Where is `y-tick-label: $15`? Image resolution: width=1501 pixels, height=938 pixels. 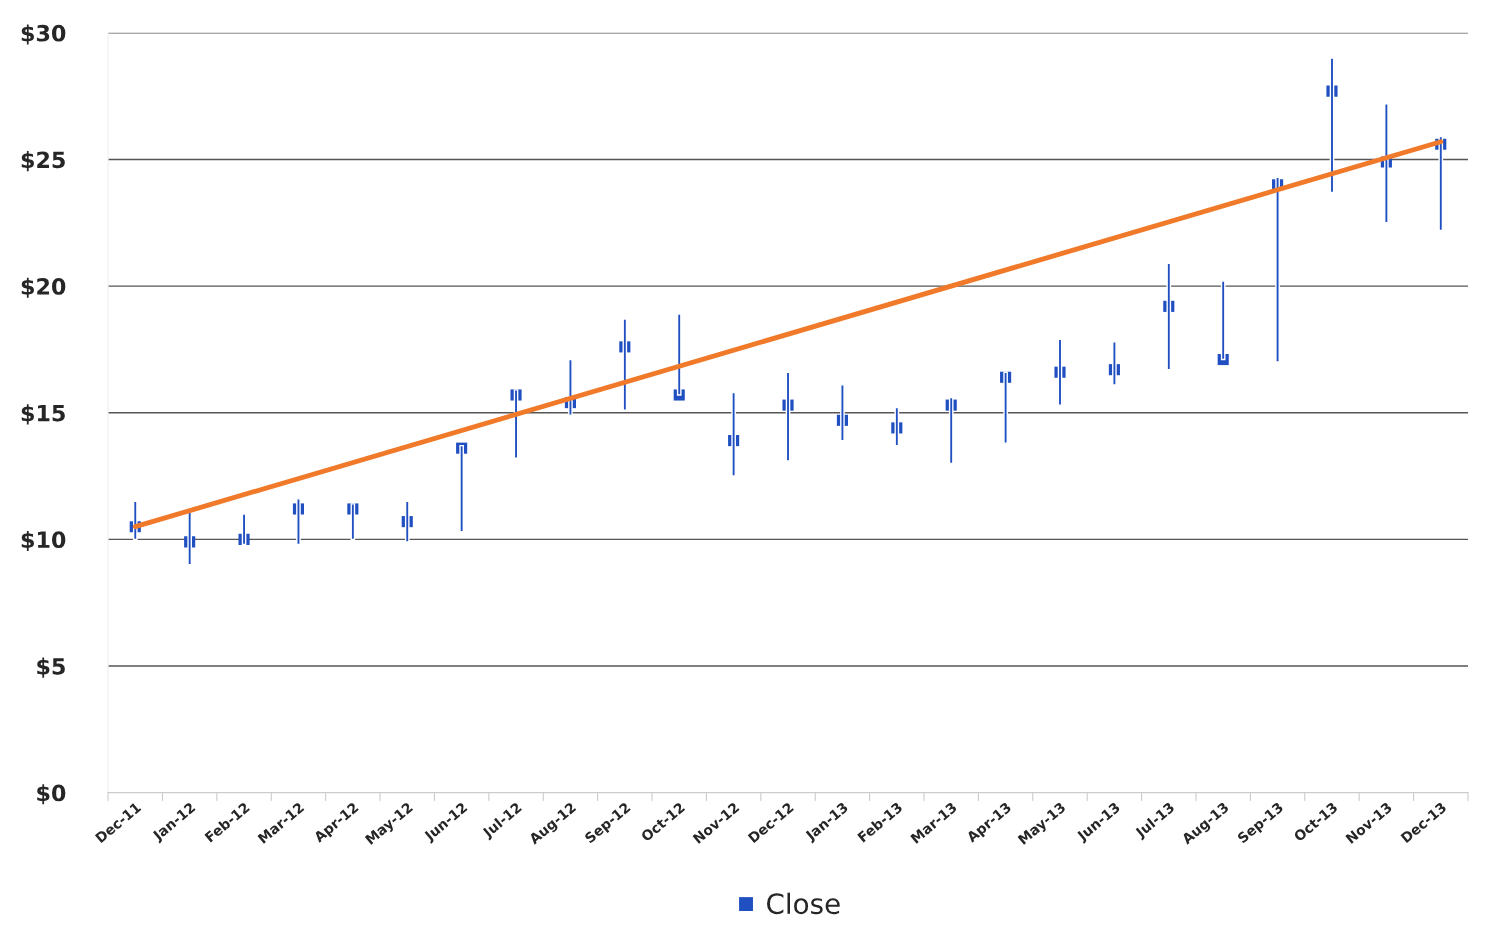
y-tick-label: $15 is located at coordinates (43, 414).